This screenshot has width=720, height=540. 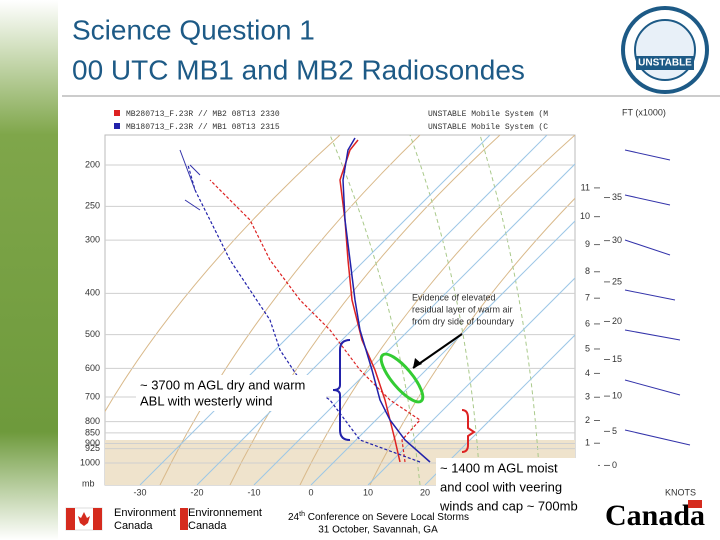 What do you see at coordinates (587, 244) in the screenshot?
I see `km-tick-label: 9` at bounding box center [587, 244].